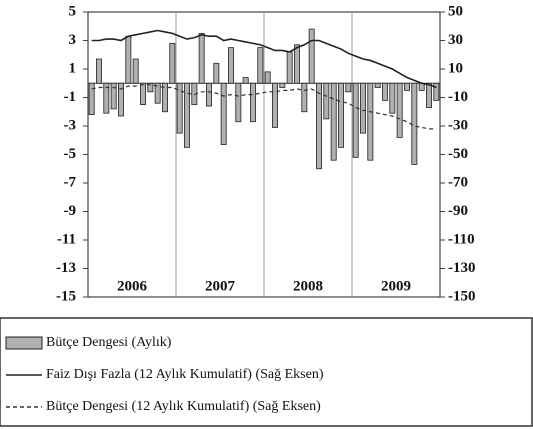  Describe the element at coordinates (461, 239) in the screenshot. I see `y2-tick-label: -110` at that location.